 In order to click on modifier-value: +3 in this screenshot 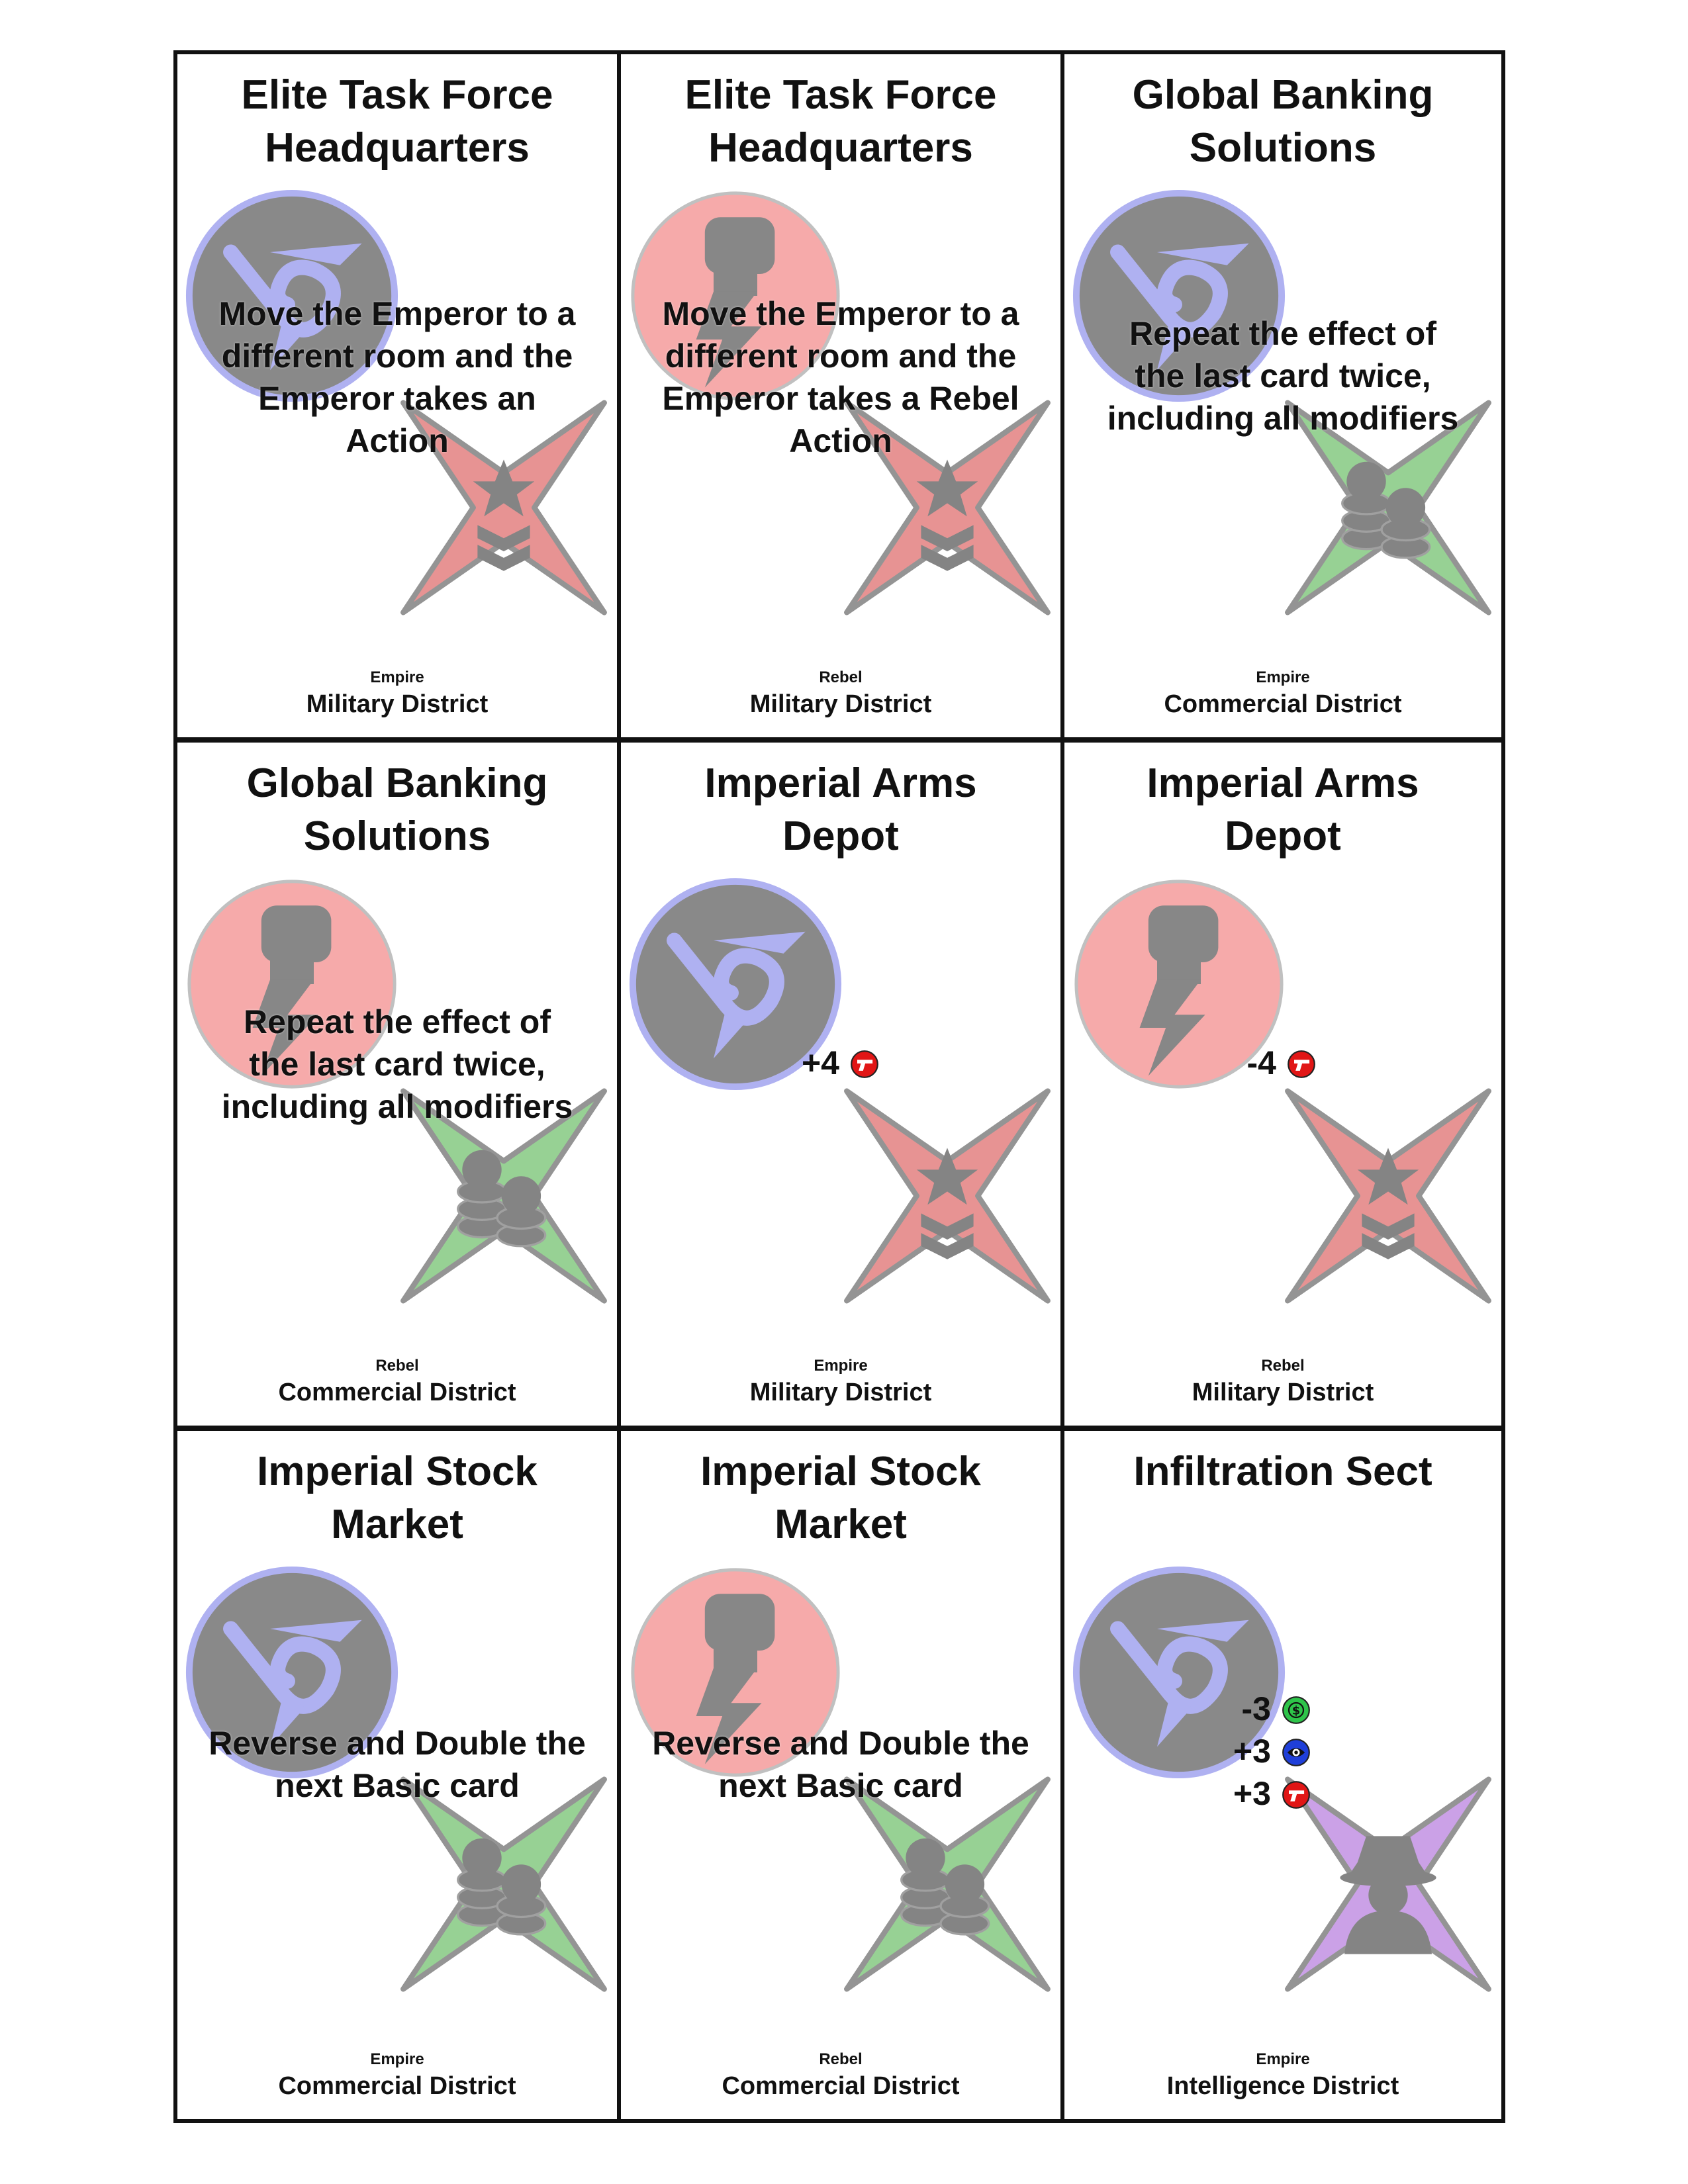, I will do `click(1252, 1752)`.